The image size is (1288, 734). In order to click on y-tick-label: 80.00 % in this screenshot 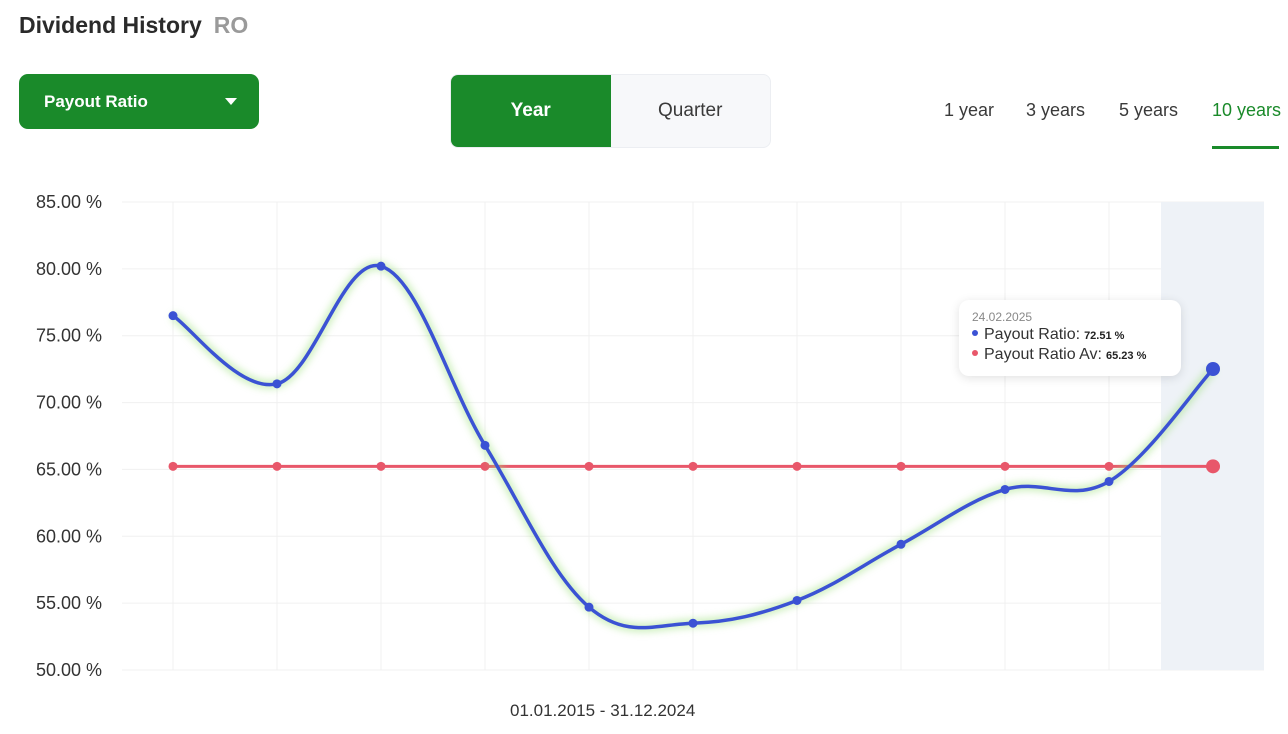, I will do `click(69, 269)`.